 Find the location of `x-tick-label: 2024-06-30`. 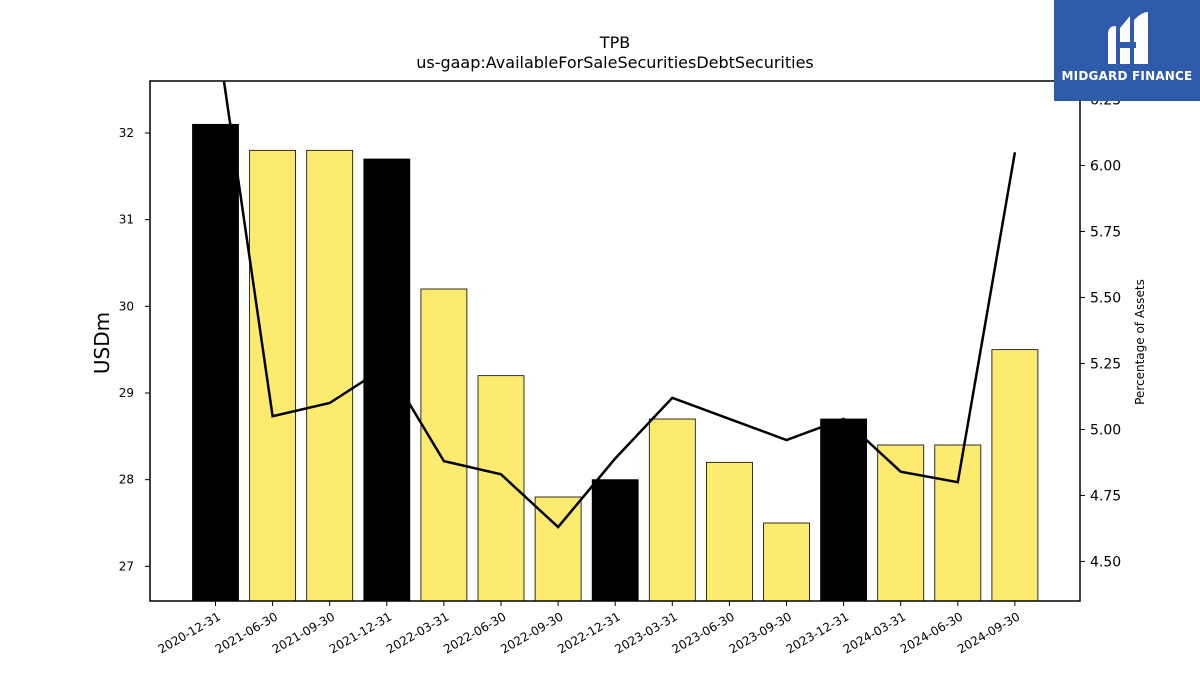

x-tick-label: 2024-06-30 is located at coordinates (931, 632).